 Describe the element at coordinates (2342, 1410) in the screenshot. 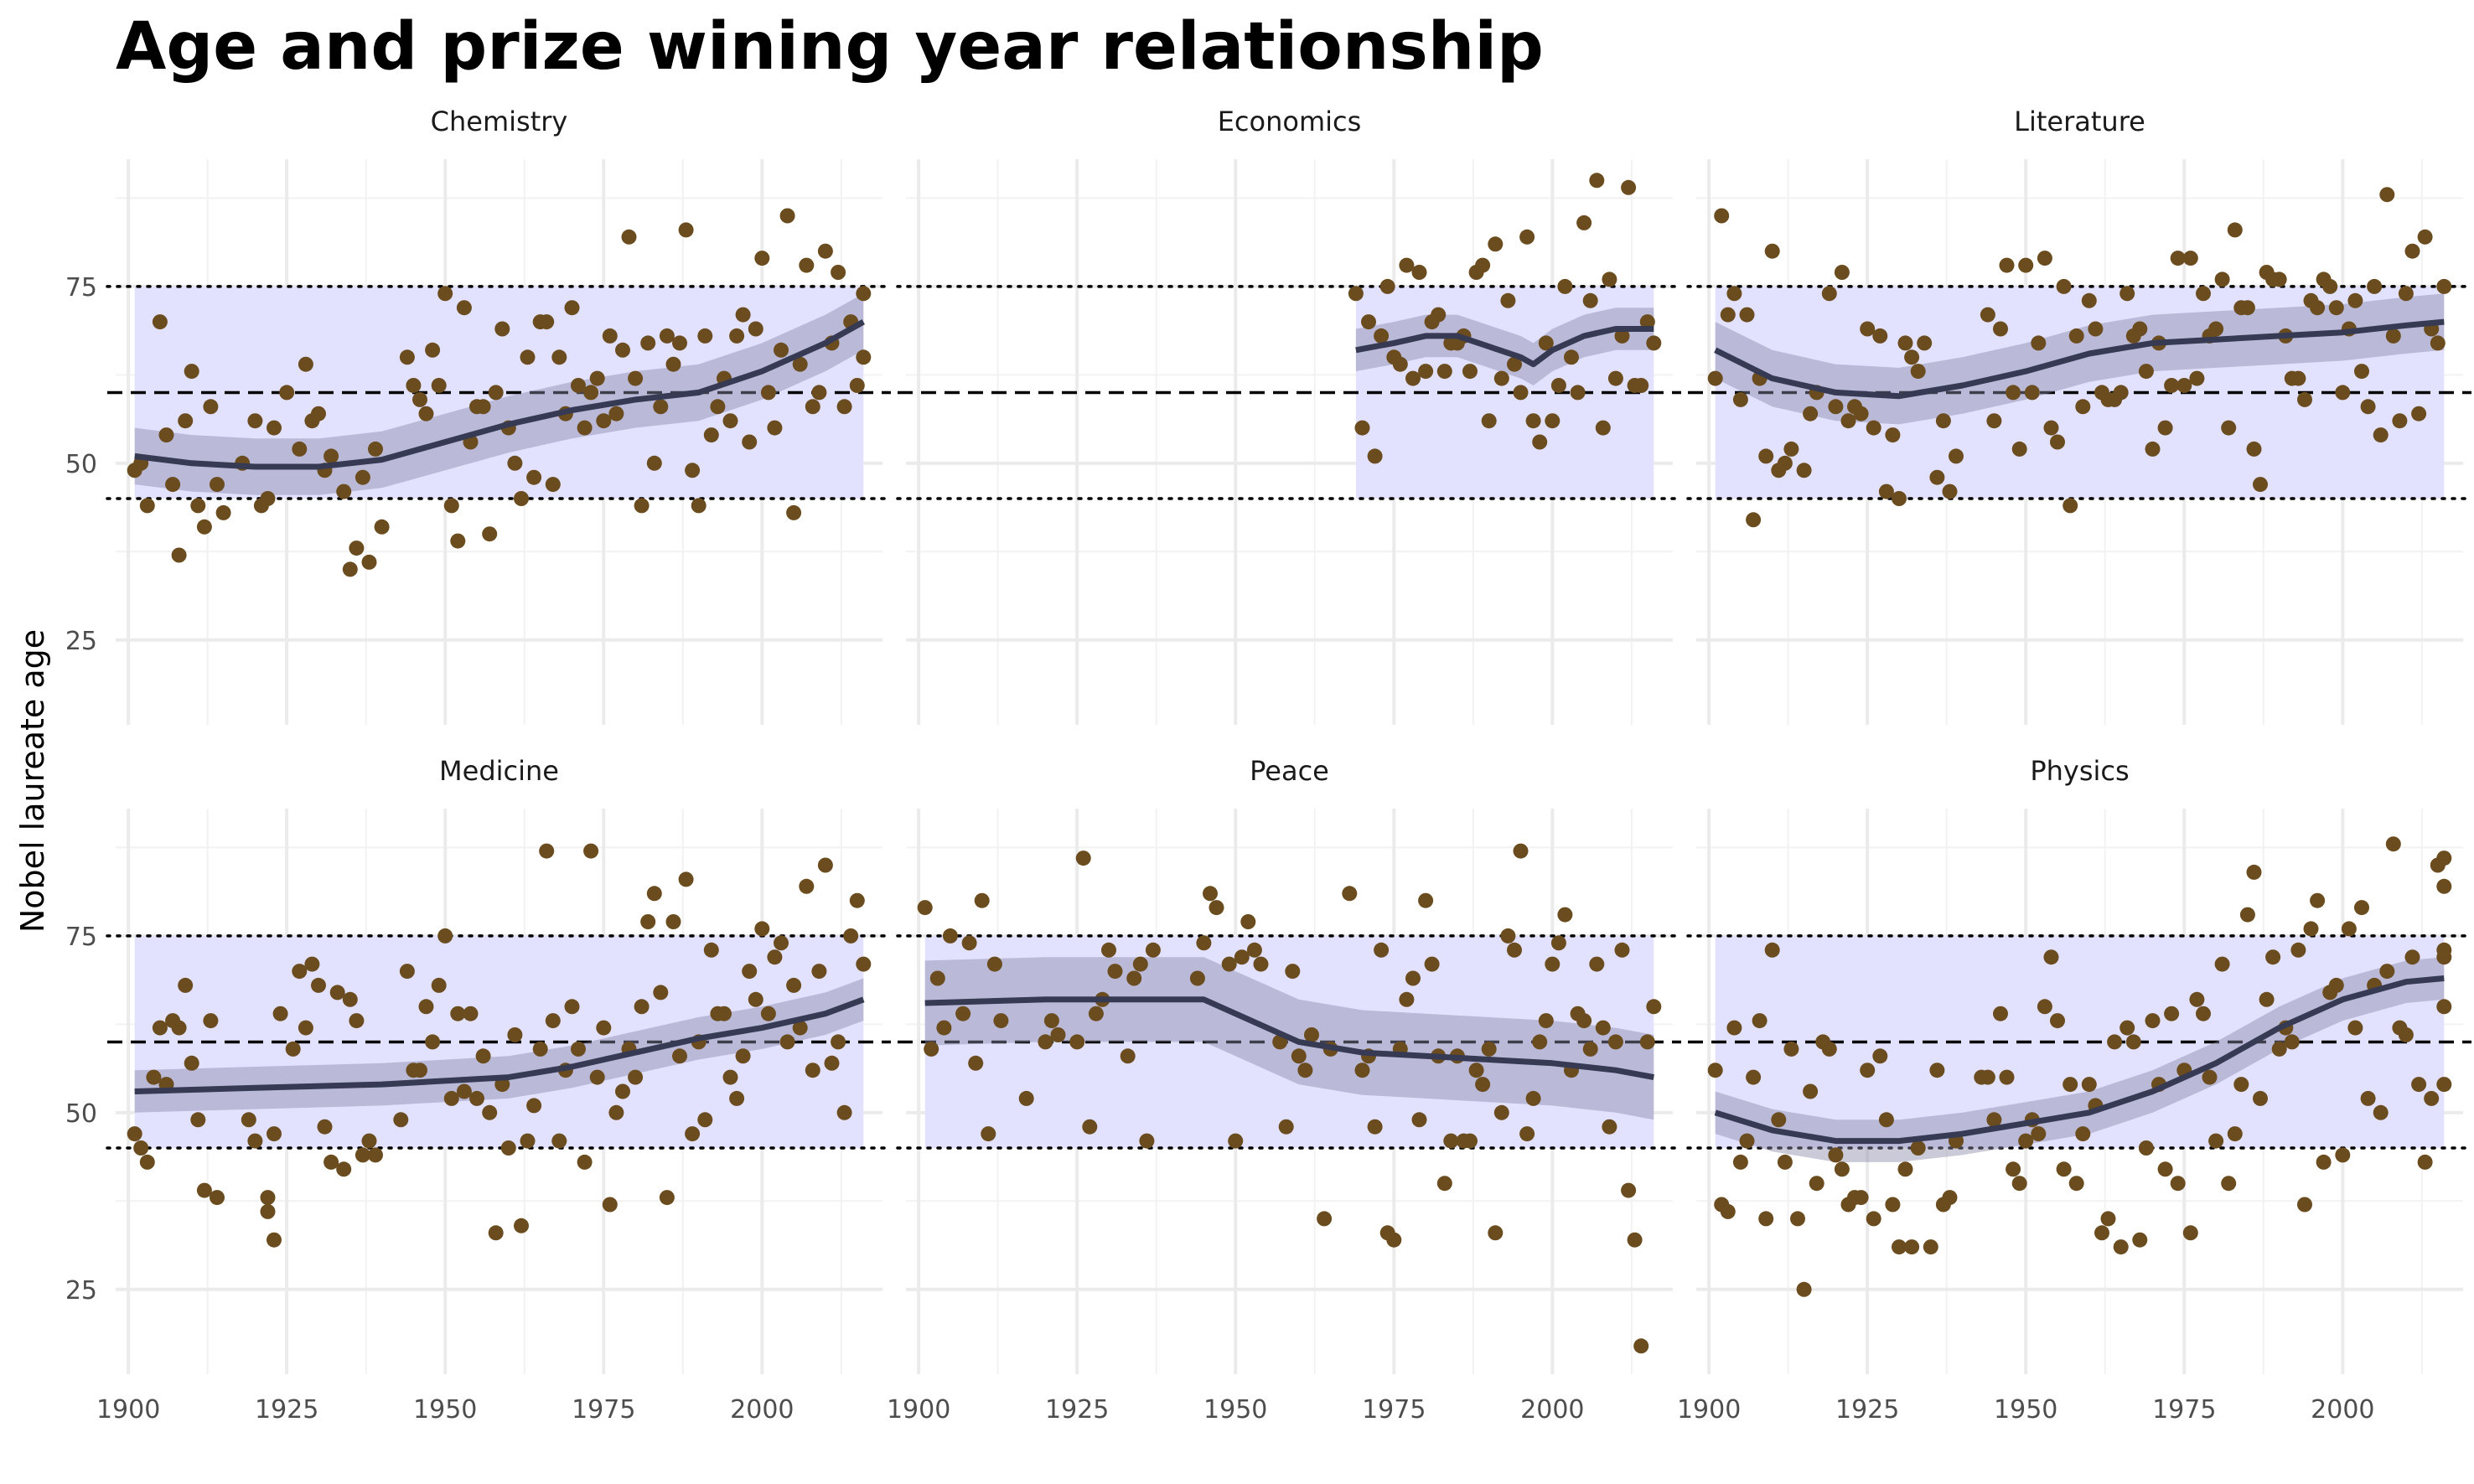

I see `x-tick-label: 2000` at that location.